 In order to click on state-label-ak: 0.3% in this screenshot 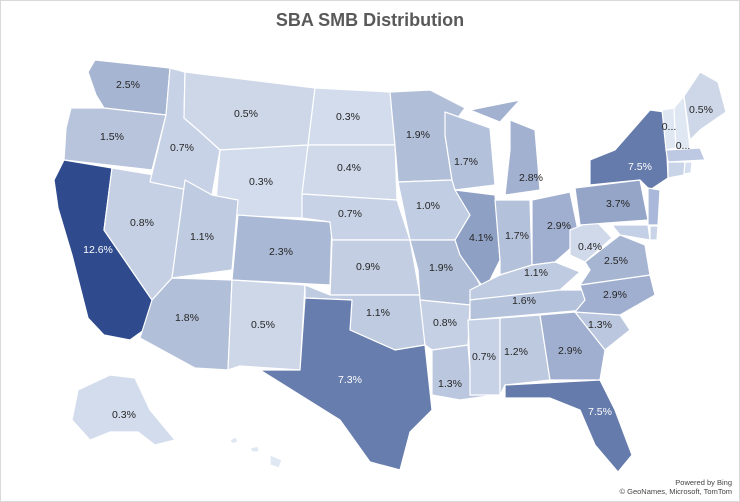, I will do `click(124, 415)`.